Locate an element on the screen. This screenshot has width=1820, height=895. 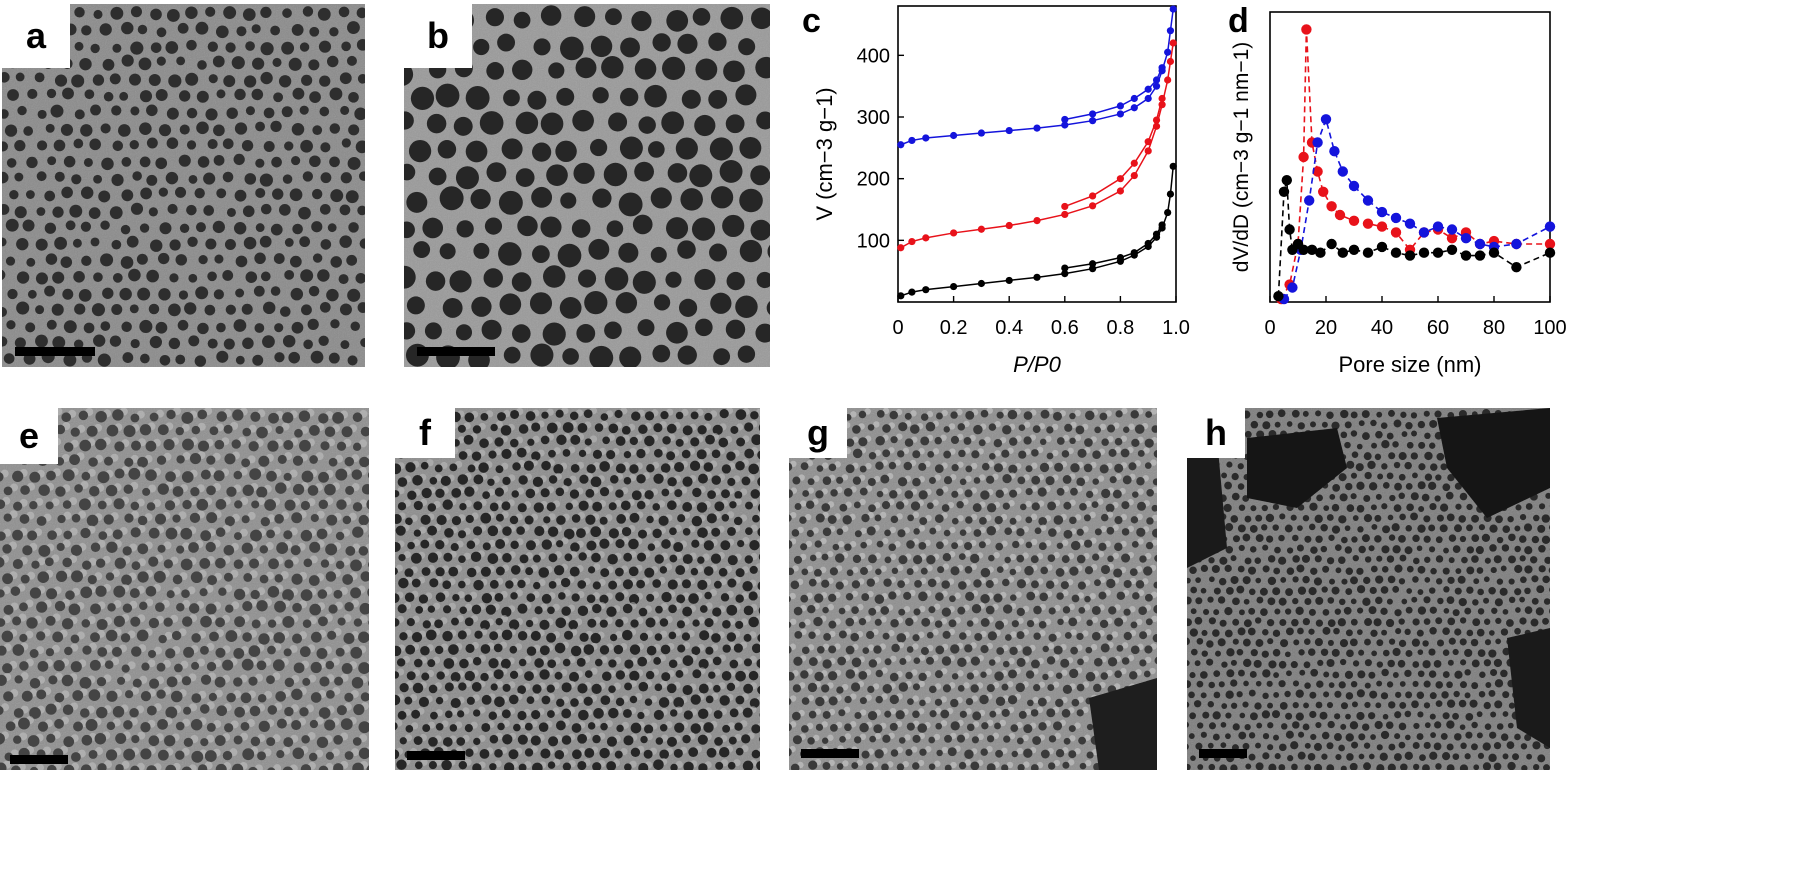
scale-bar-f is located at coordinates (436, 755).